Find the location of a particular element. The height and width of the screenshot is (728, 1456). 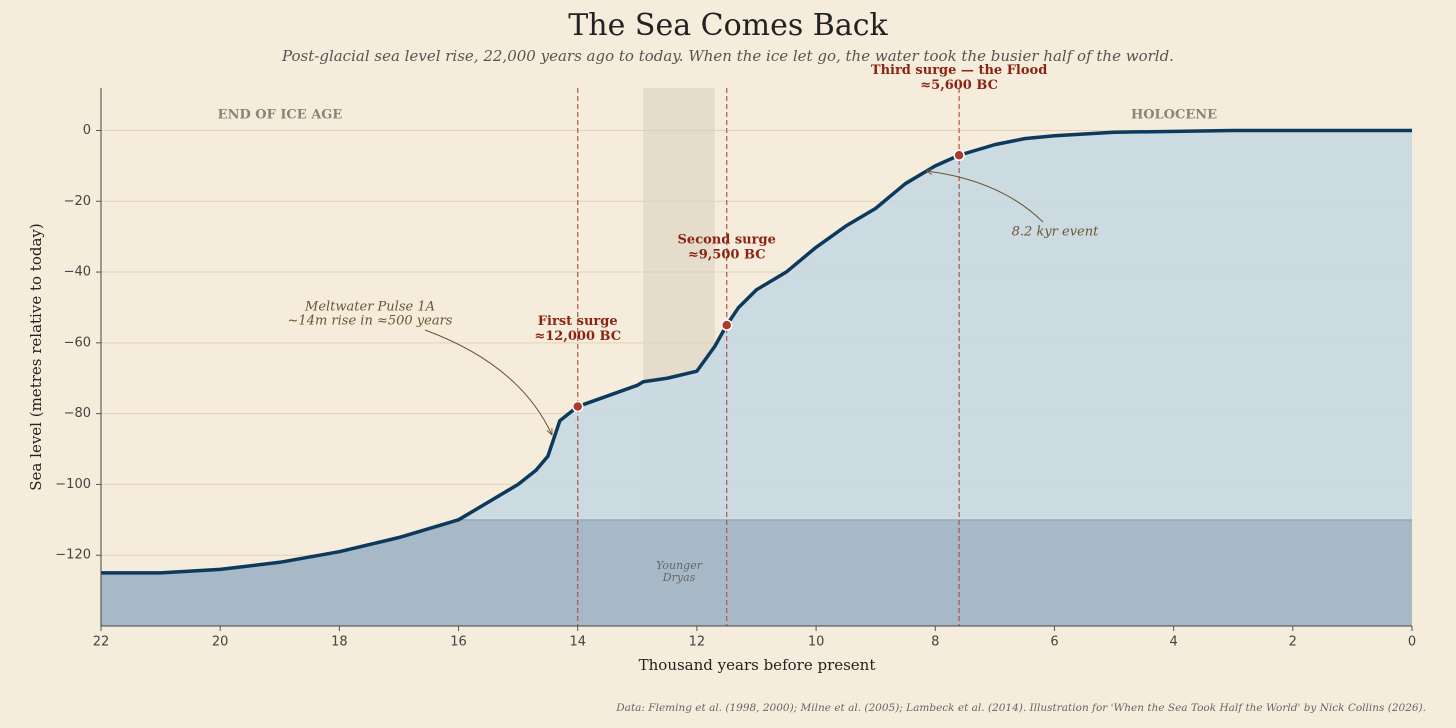

x-tick-label: 2 is located at coordinates (1293, 642).